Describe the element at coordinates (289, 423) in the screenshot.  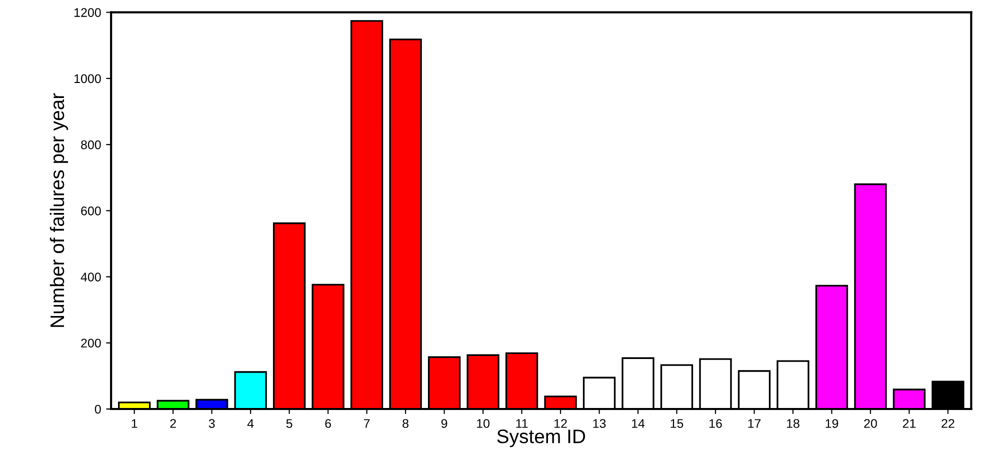
I see `x-tick-label: 5` at that location.